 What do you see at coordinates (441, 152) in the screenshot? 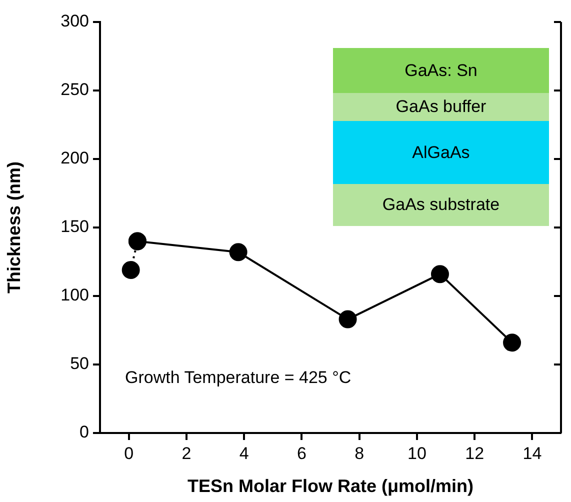
I see `annotation: AlGaAs` at bounding box center [441, 152].